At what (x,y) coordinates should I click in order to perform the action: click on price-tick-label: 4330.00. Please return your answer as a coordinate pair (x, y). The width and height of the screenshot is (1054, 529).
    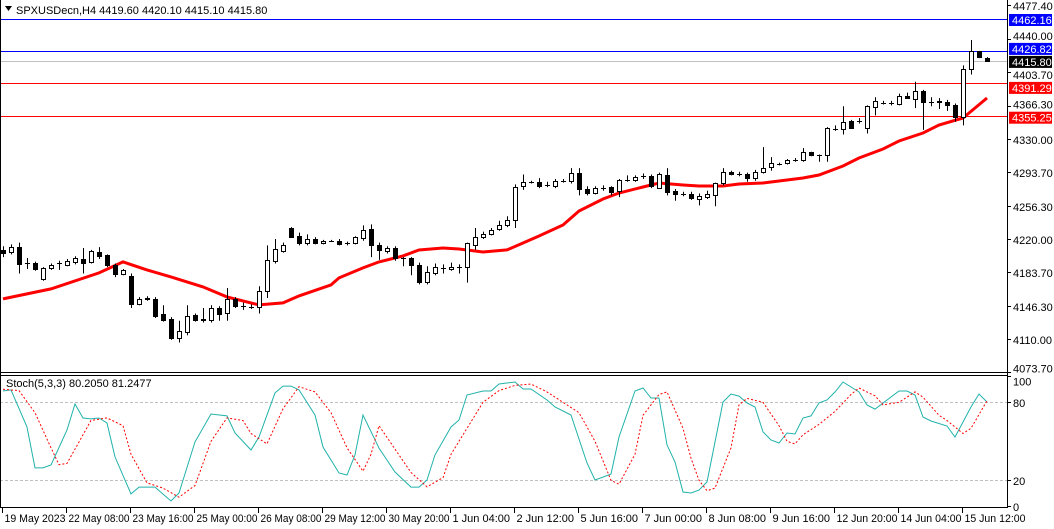
    Looking at the image, I should click on (1033, 141).